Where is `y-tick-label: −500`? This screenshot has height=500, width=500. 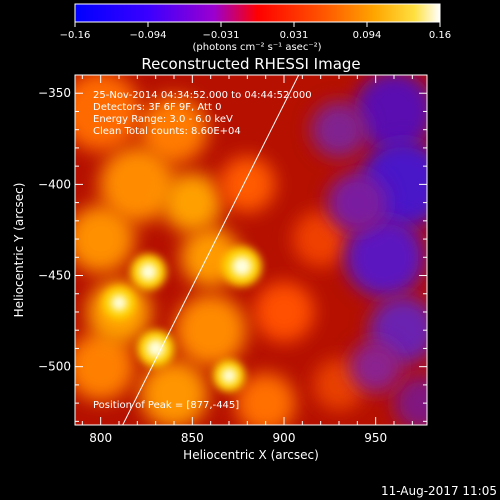 y-tick-label: −500 is located at coordinates (54, 367).